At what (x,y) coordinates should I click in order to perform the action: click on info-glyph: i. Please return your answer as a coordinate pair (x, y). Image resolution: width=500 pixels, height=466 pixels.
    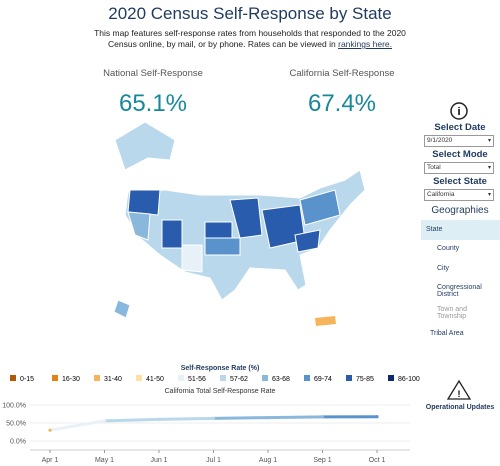
    Looking at the image, I should click on (458, 112).